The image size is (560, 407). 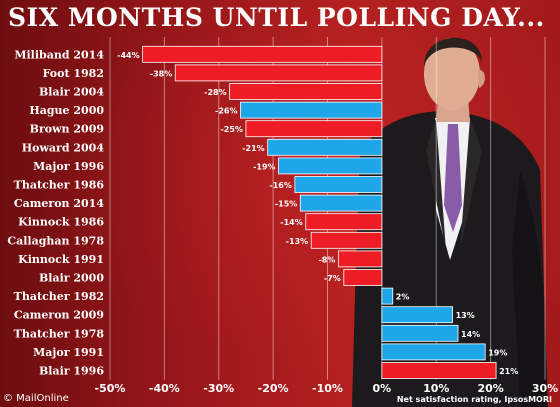 I want to click on value-label-10: -13%, so click(x=297, y=241).